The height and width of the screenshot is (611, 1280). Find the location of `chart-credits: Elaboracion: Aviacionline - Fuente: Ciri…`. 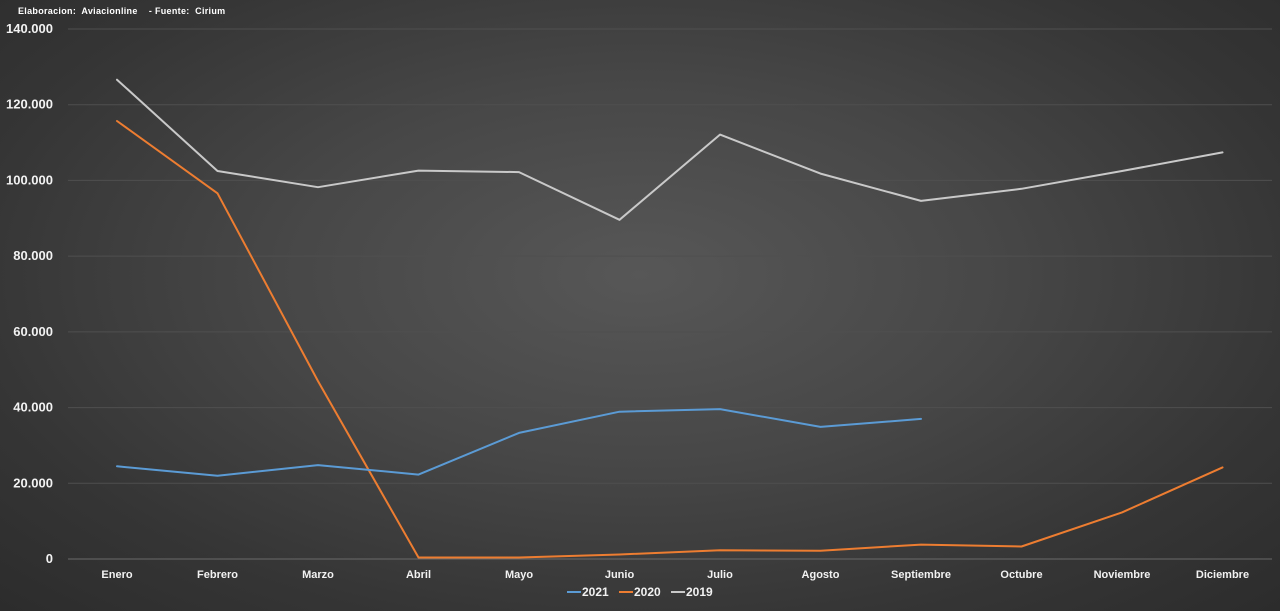

chart-credits: Elaboracion: Aviacionline - Fuente: Ciri… is located at coordinates (122, 11).